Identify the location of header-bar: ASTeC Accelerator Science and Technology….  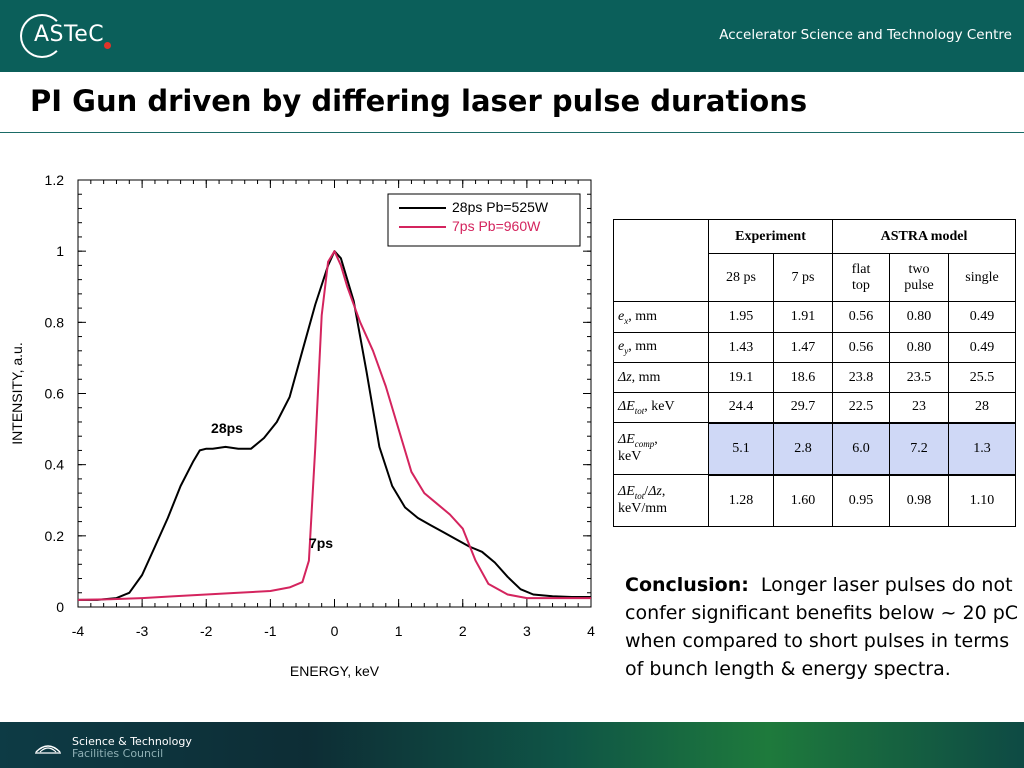
(512, 36).